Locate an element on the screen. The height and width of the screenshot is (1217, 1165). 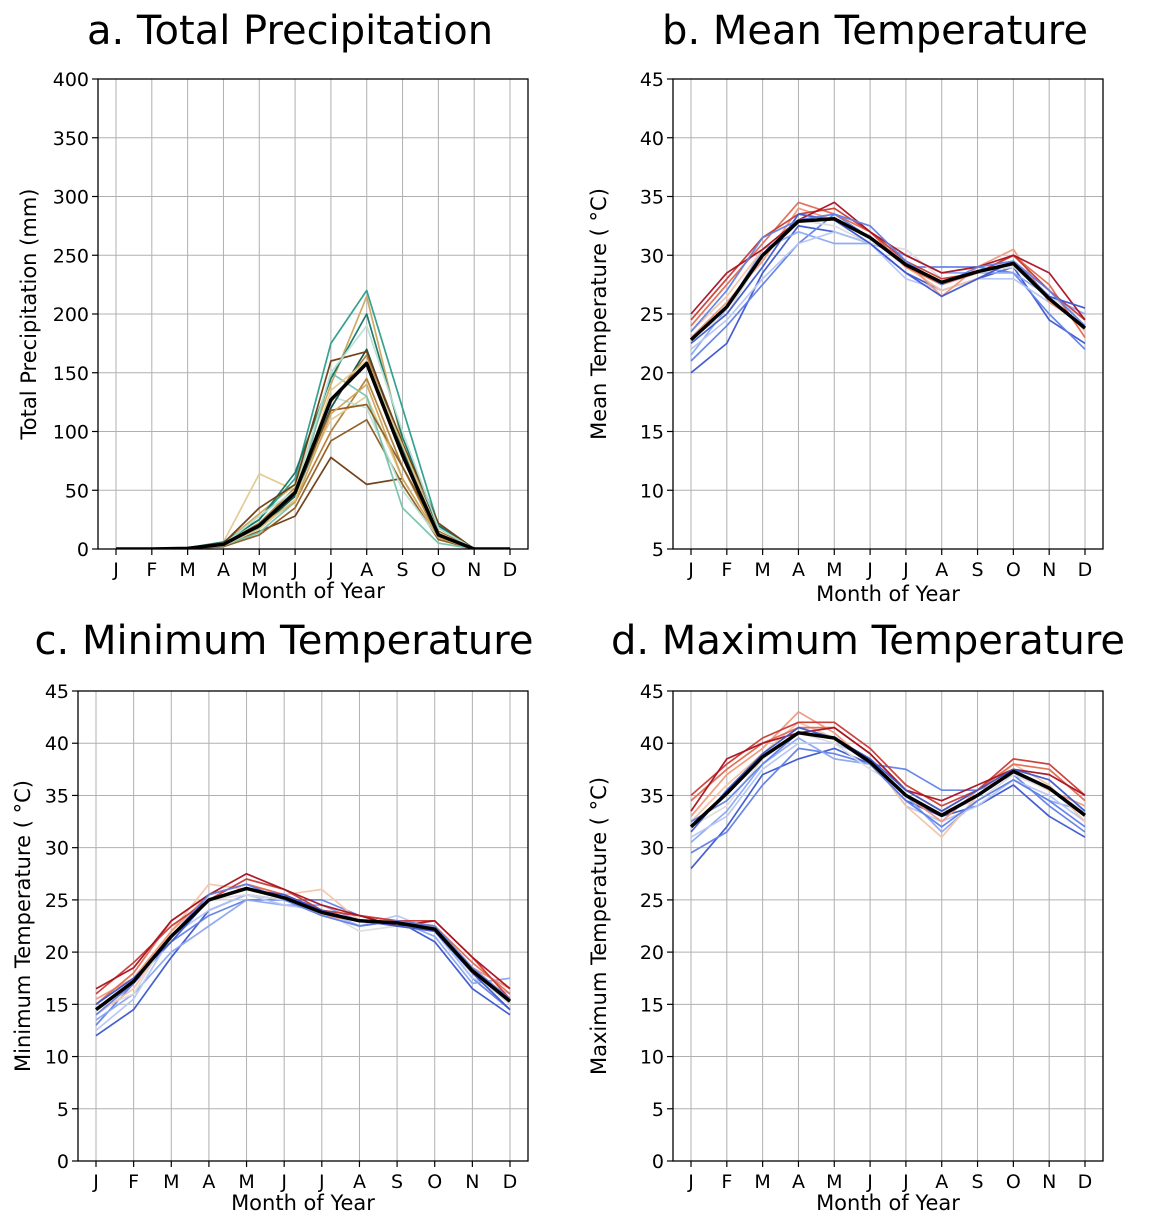
y-tick-label: 50 is located at coordinates (77, 491).